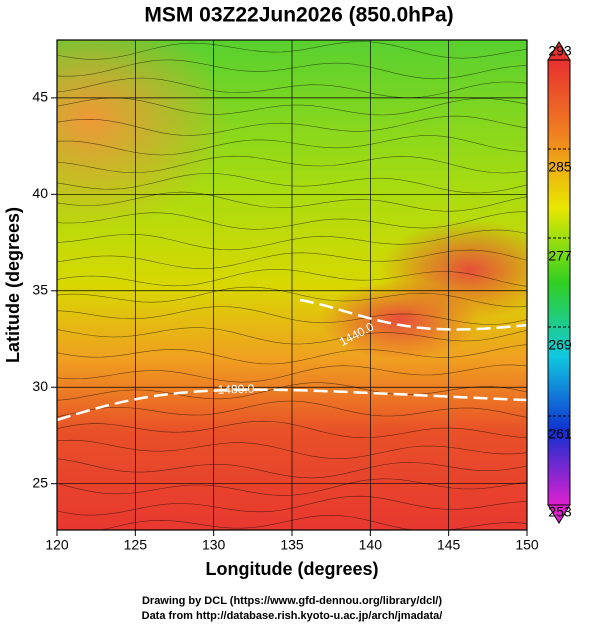 The height and width of the screenshot is (625, 599). Describe the element at coordinates (40, 193) in the screenshot. I see `y-tick-label: 40` at that location.